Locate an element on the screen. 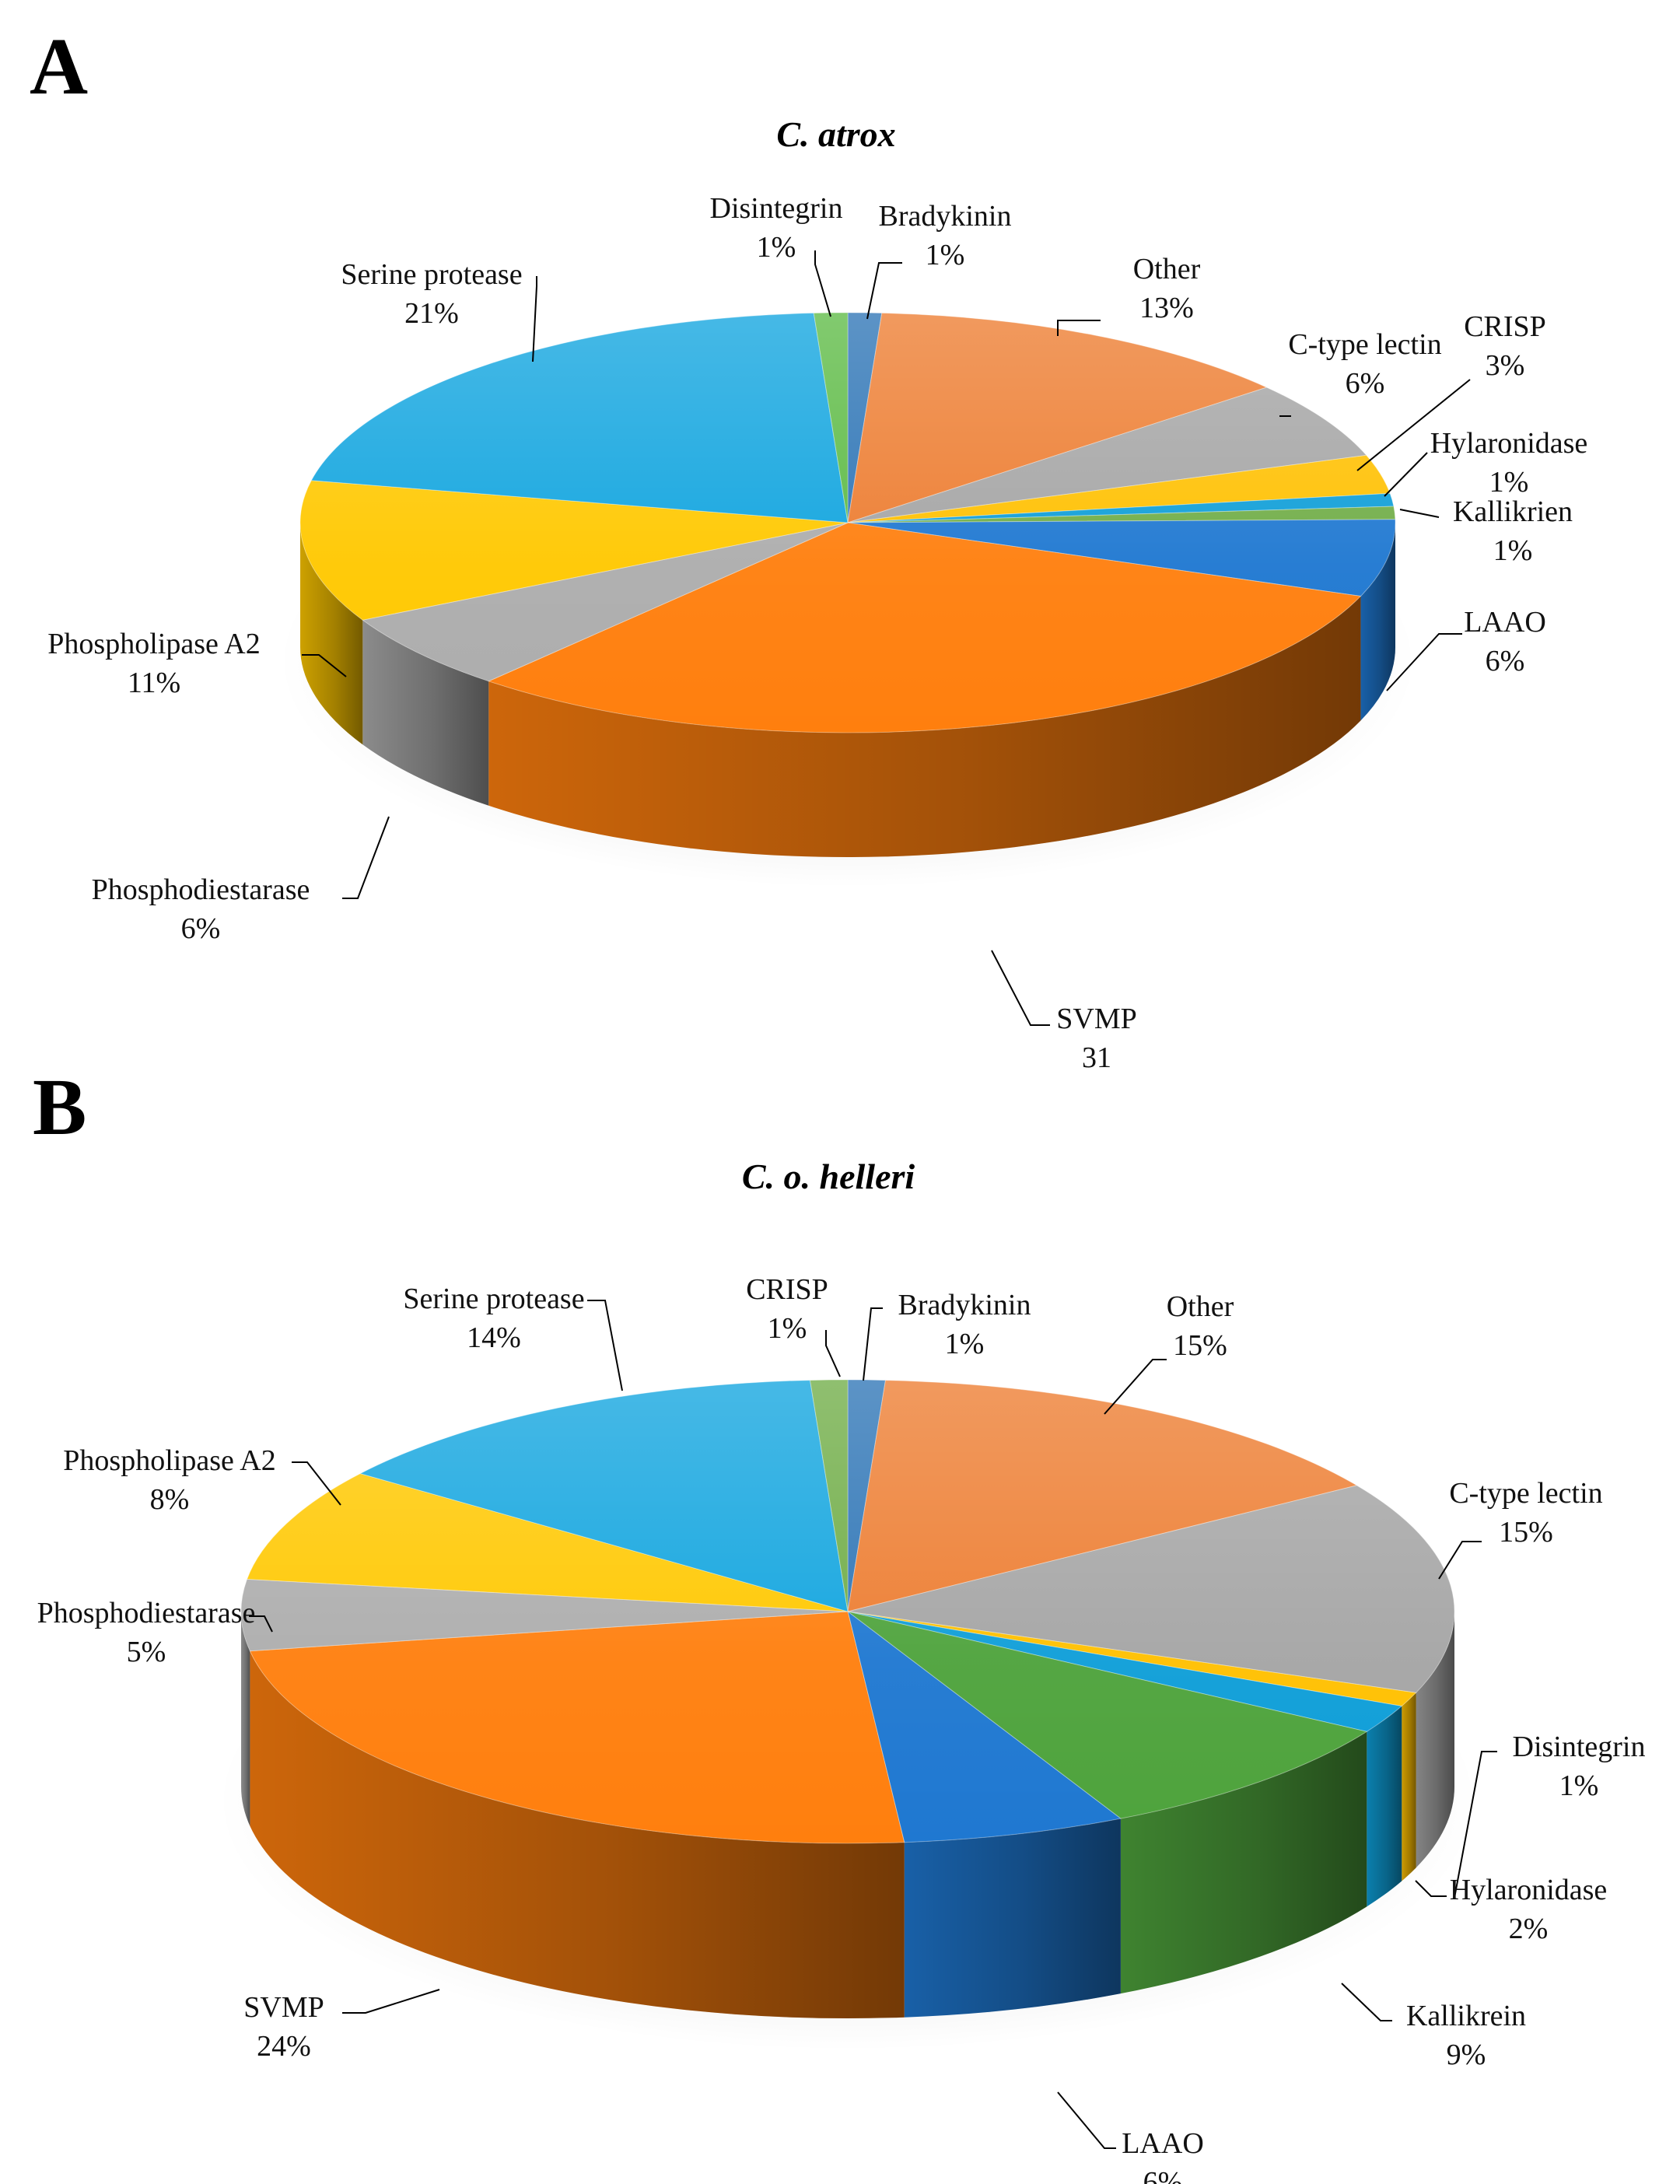  slice-value-phosphodiestarase: 5% is located at coordinates (146, 1652).